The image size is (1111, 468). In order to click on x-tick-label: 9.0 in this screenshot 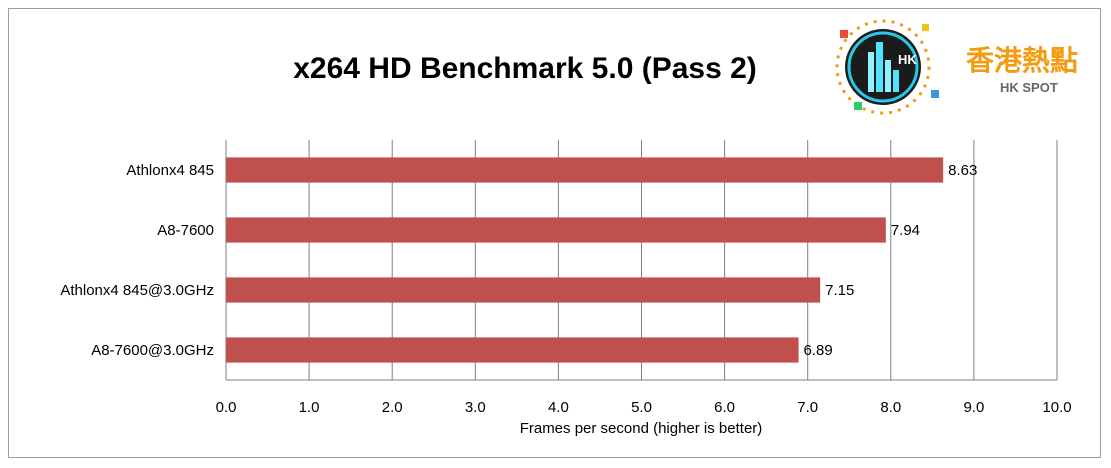, I will do `click(973, 407)`.